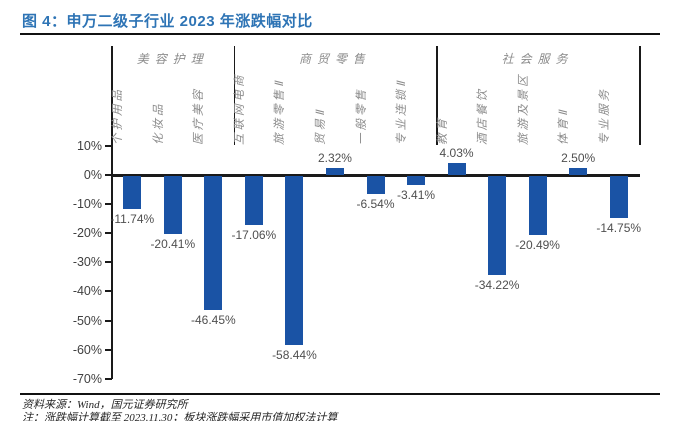 This screenshot has width=680, height=421. I want to click on plot-right-boundary, so click(640, 95).